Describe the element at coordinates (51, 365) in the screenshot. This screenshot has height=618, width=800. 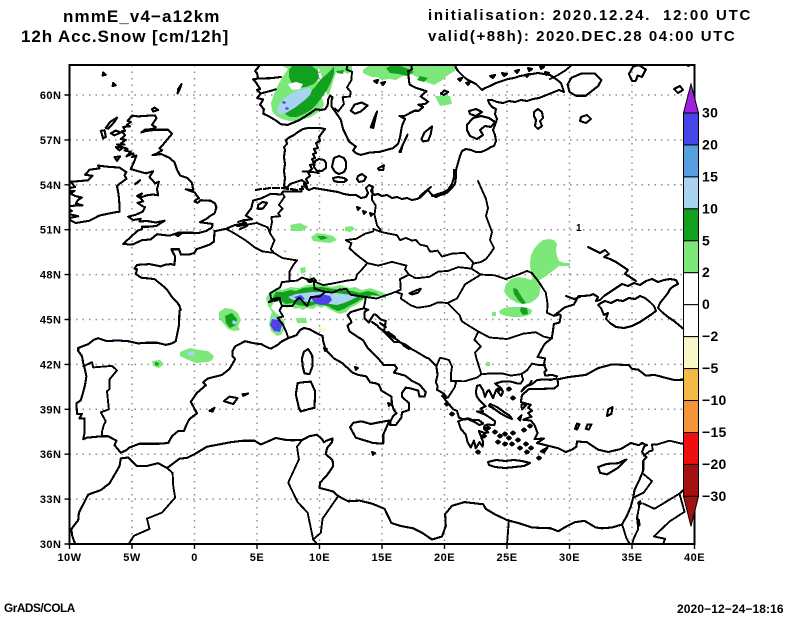
I see `svg-text: 42N` at that location.